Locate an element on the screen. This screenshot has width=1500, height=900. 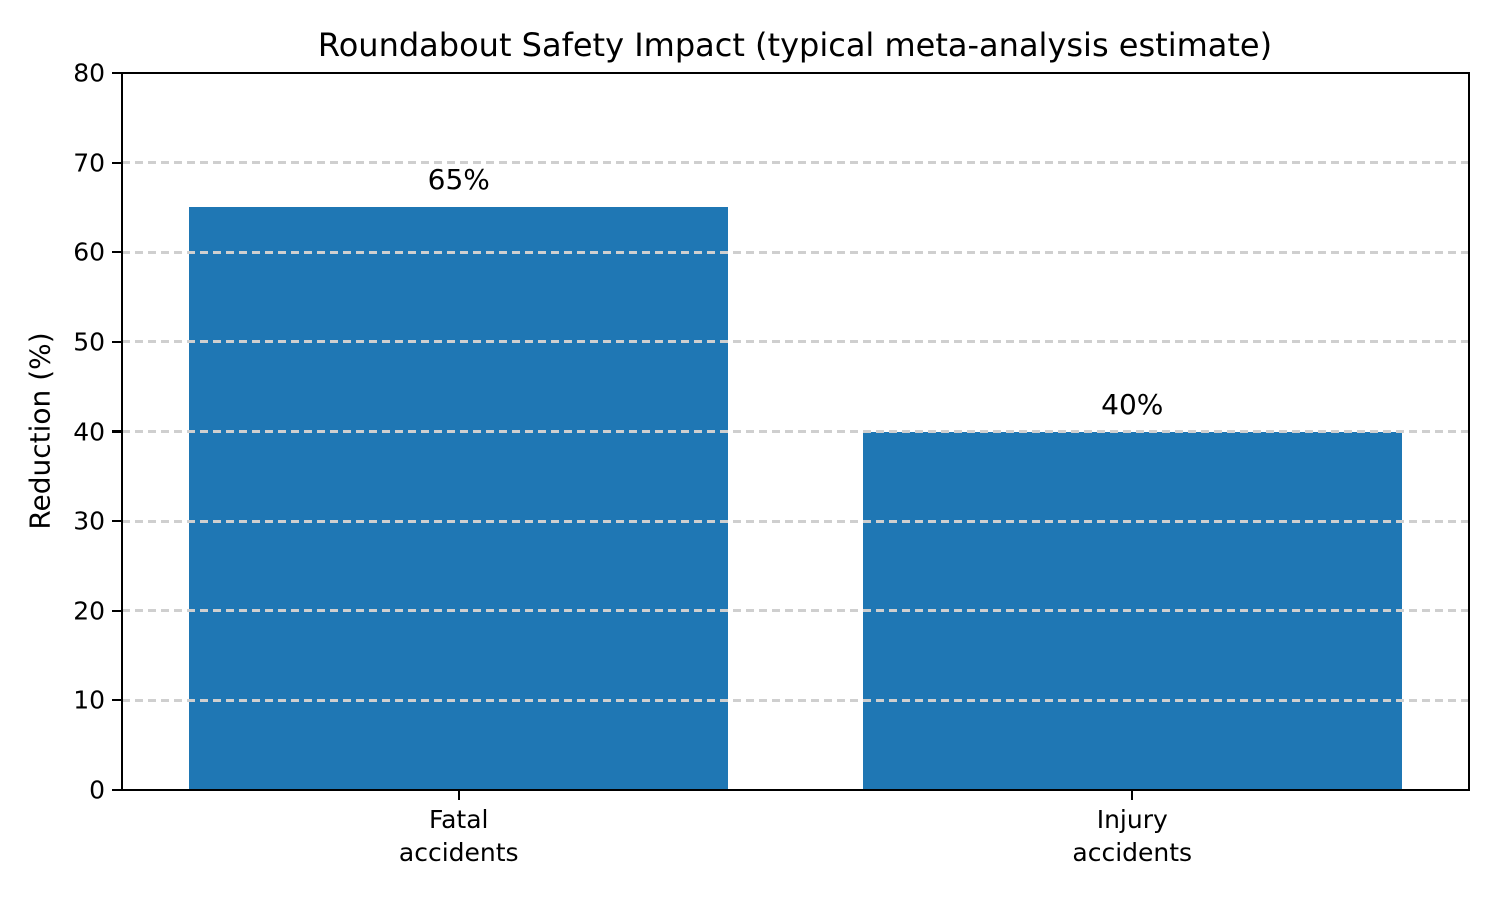
y-tick-label-0: 0 is located at coordinates (97, 790).